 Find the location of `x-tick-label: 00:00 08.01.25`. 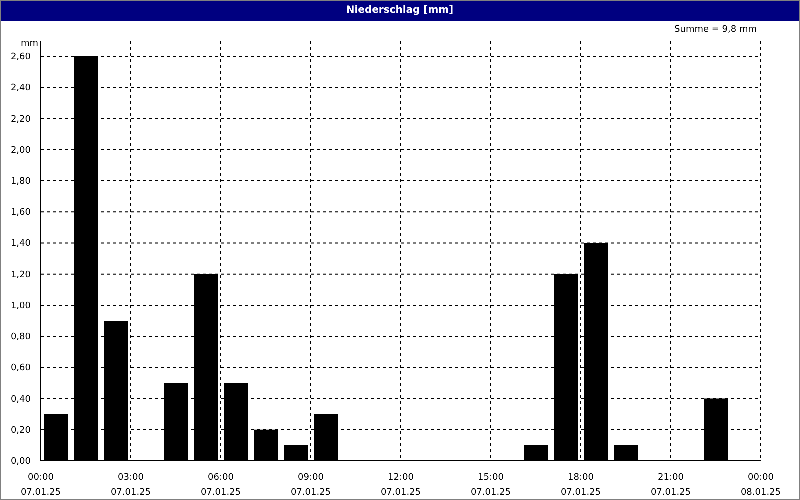

x-tick-label: 00:00 08.01.25 is located at coordinates (761, 485).